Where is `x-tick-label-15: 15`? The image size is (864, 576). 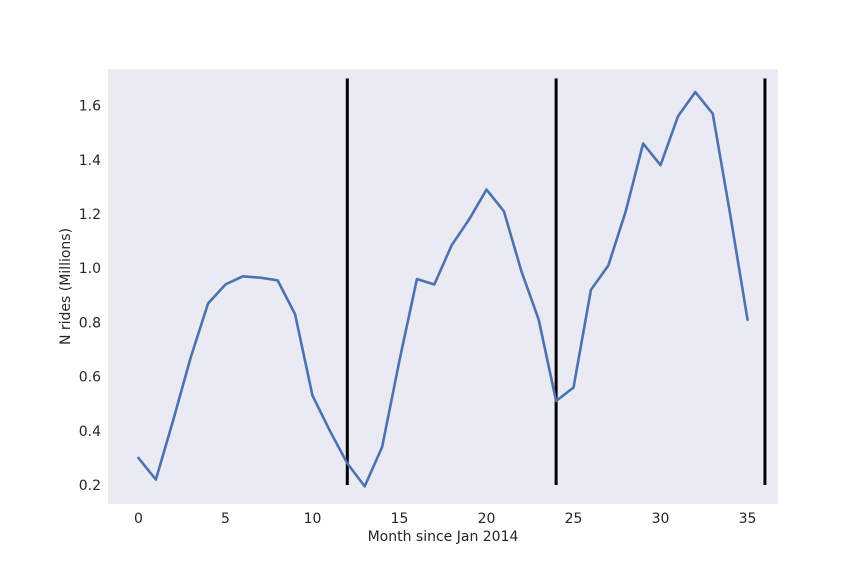
x-tick-label-15: 15 is located at coordinates (400, 519).